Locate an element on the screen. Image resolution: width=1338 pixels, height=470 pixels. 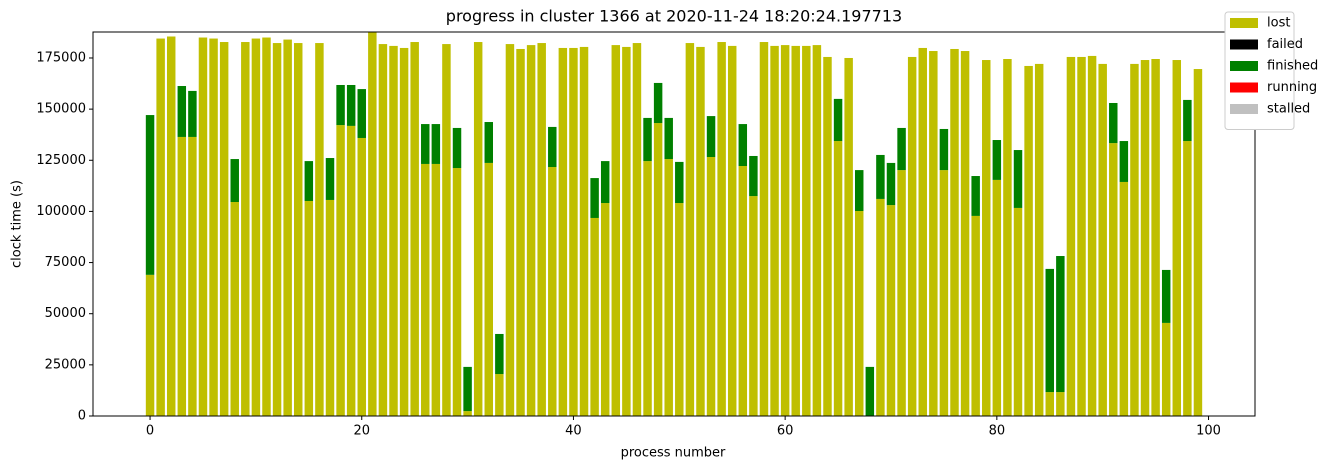
x-axis-label: process number is located at coordinates (673, 453).